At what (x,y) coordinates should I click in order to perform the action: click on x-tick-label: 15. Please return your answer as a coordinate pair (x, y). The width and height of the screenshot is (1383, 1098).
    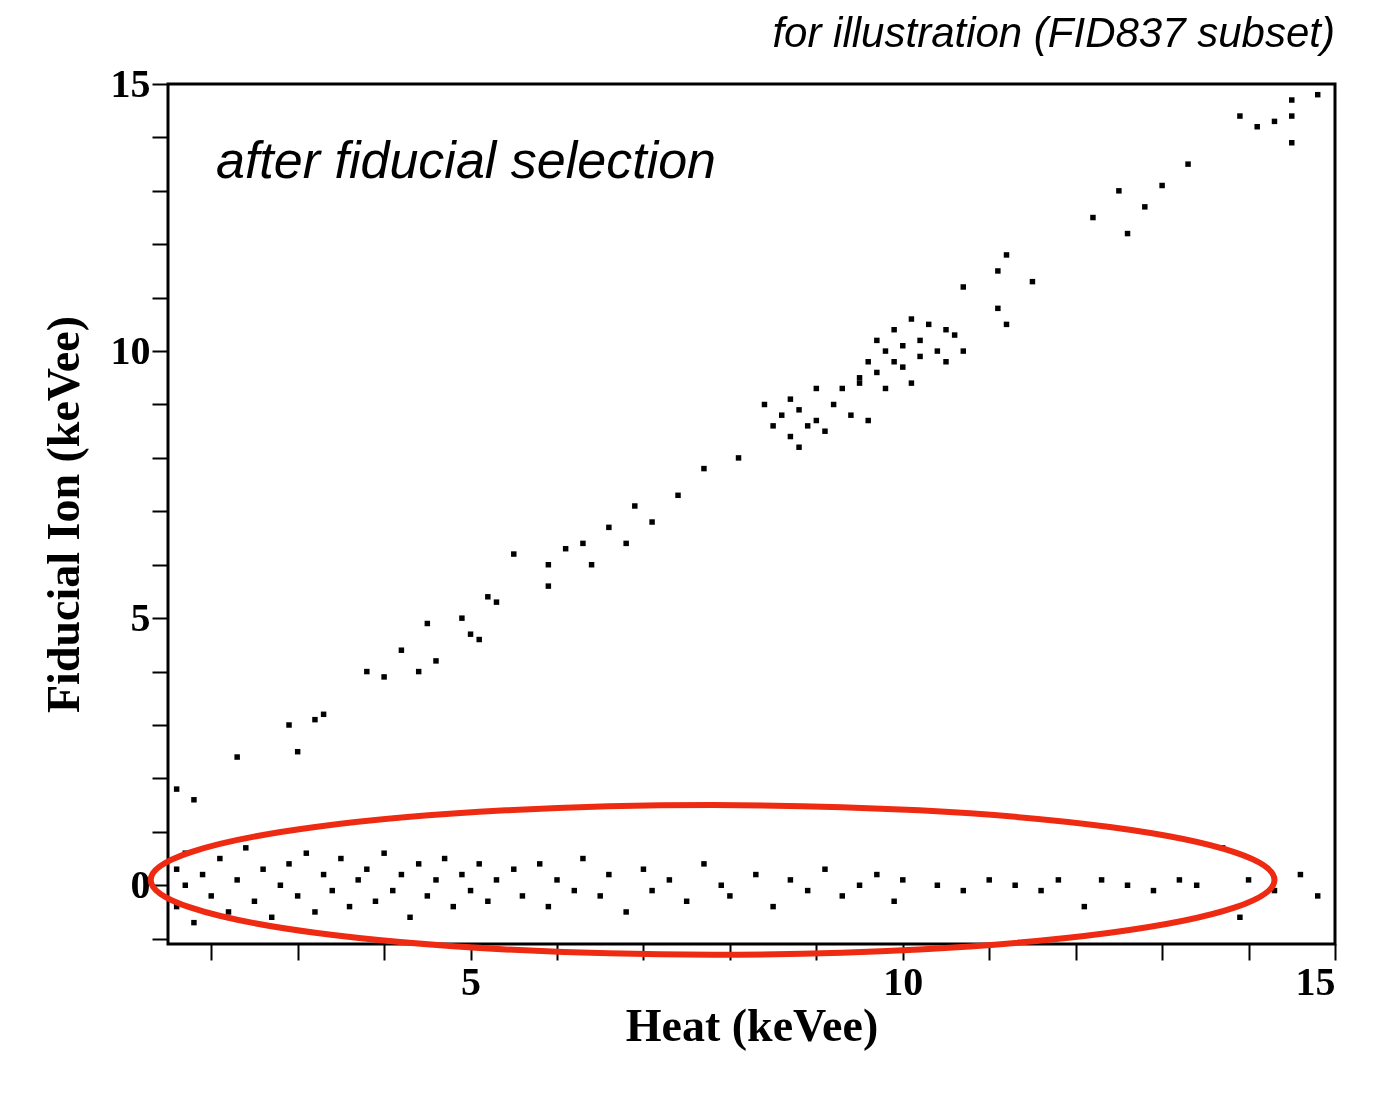
    Looking at the image, I should click on (1315, 981).